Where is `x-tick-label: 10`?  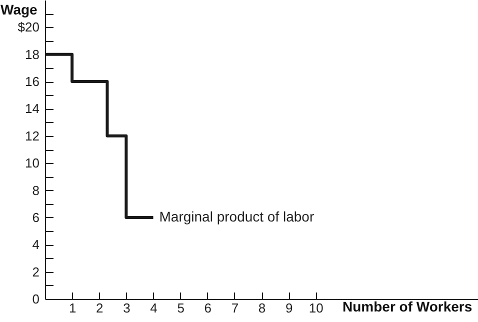 x-tick-label: 10 is located at coordinates (316, 308).